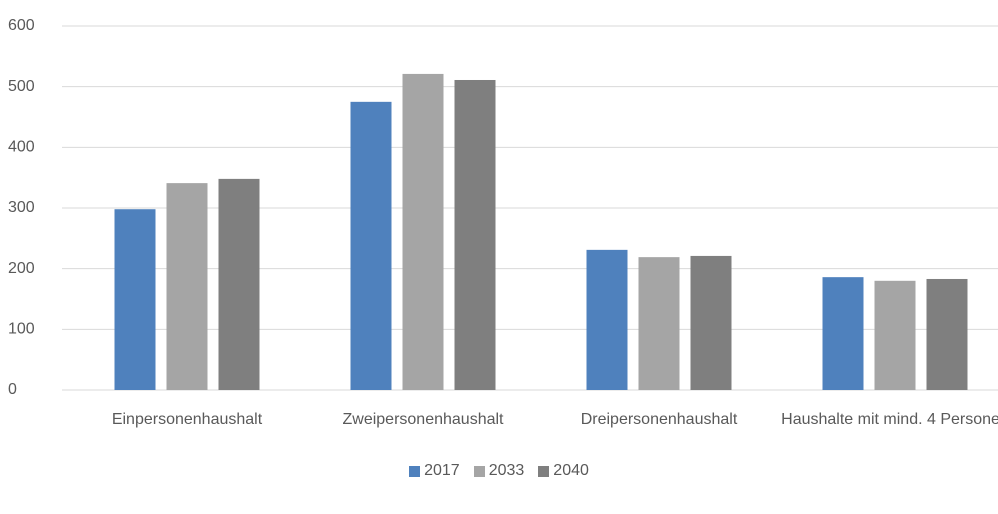  What do you see at coordinates (187, 419) in the screenshot?
I see `x-tick-label: Einpersonenhaushalt` at bounding box center [187, 419].